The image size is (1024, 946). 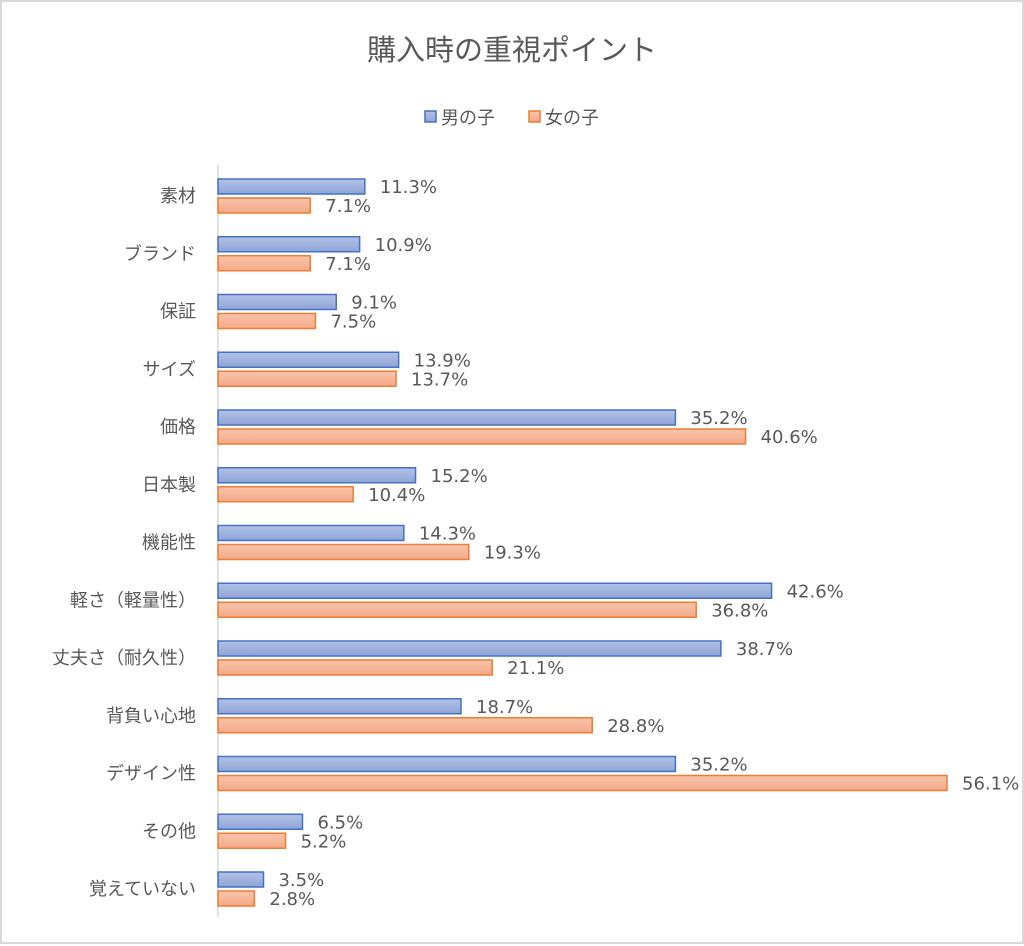 What do you see at coordinates (990, 784) in the screenshot?
I see `data-label: 56.1%` at bounding box center [990, 784].